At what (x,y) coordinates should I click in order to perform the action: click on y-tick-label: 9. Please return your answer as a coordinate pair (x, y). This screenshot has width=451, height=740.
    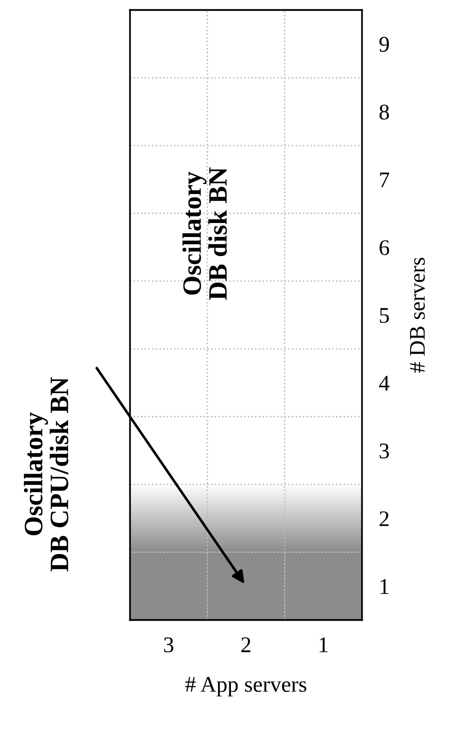
    Looking at the image, I should click on (384, 44).